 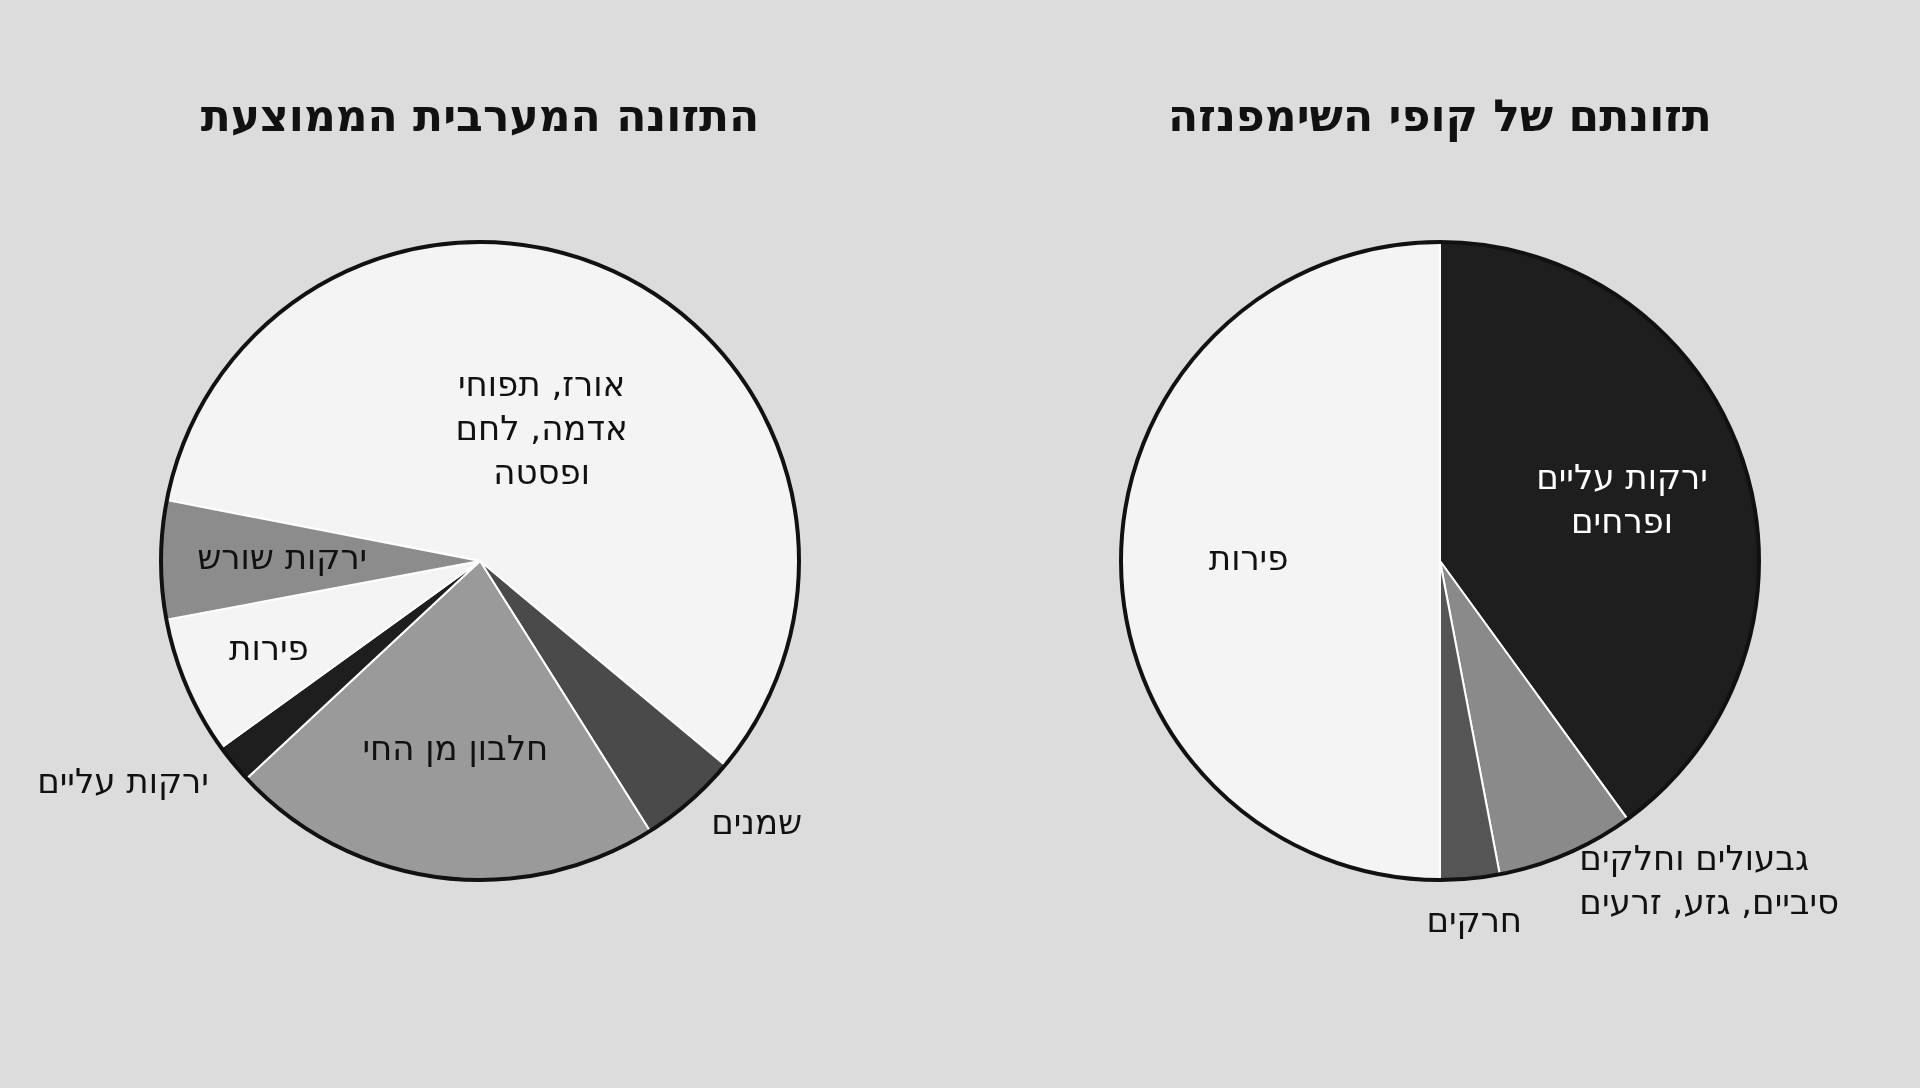 I want to click on slice-label: חרקים, so click(x=1474, y=919).